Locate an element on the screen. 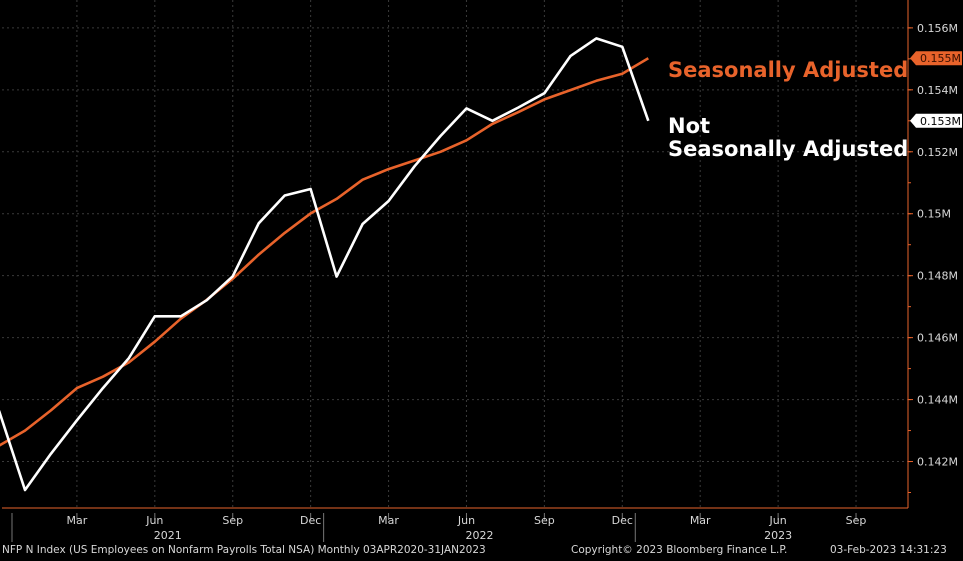 Image resolution: width=963 pixels, height=561 pixels. series-name-not-seasonally-adjusted: Seasonally Adjusted is located at coordinates (788, 149).